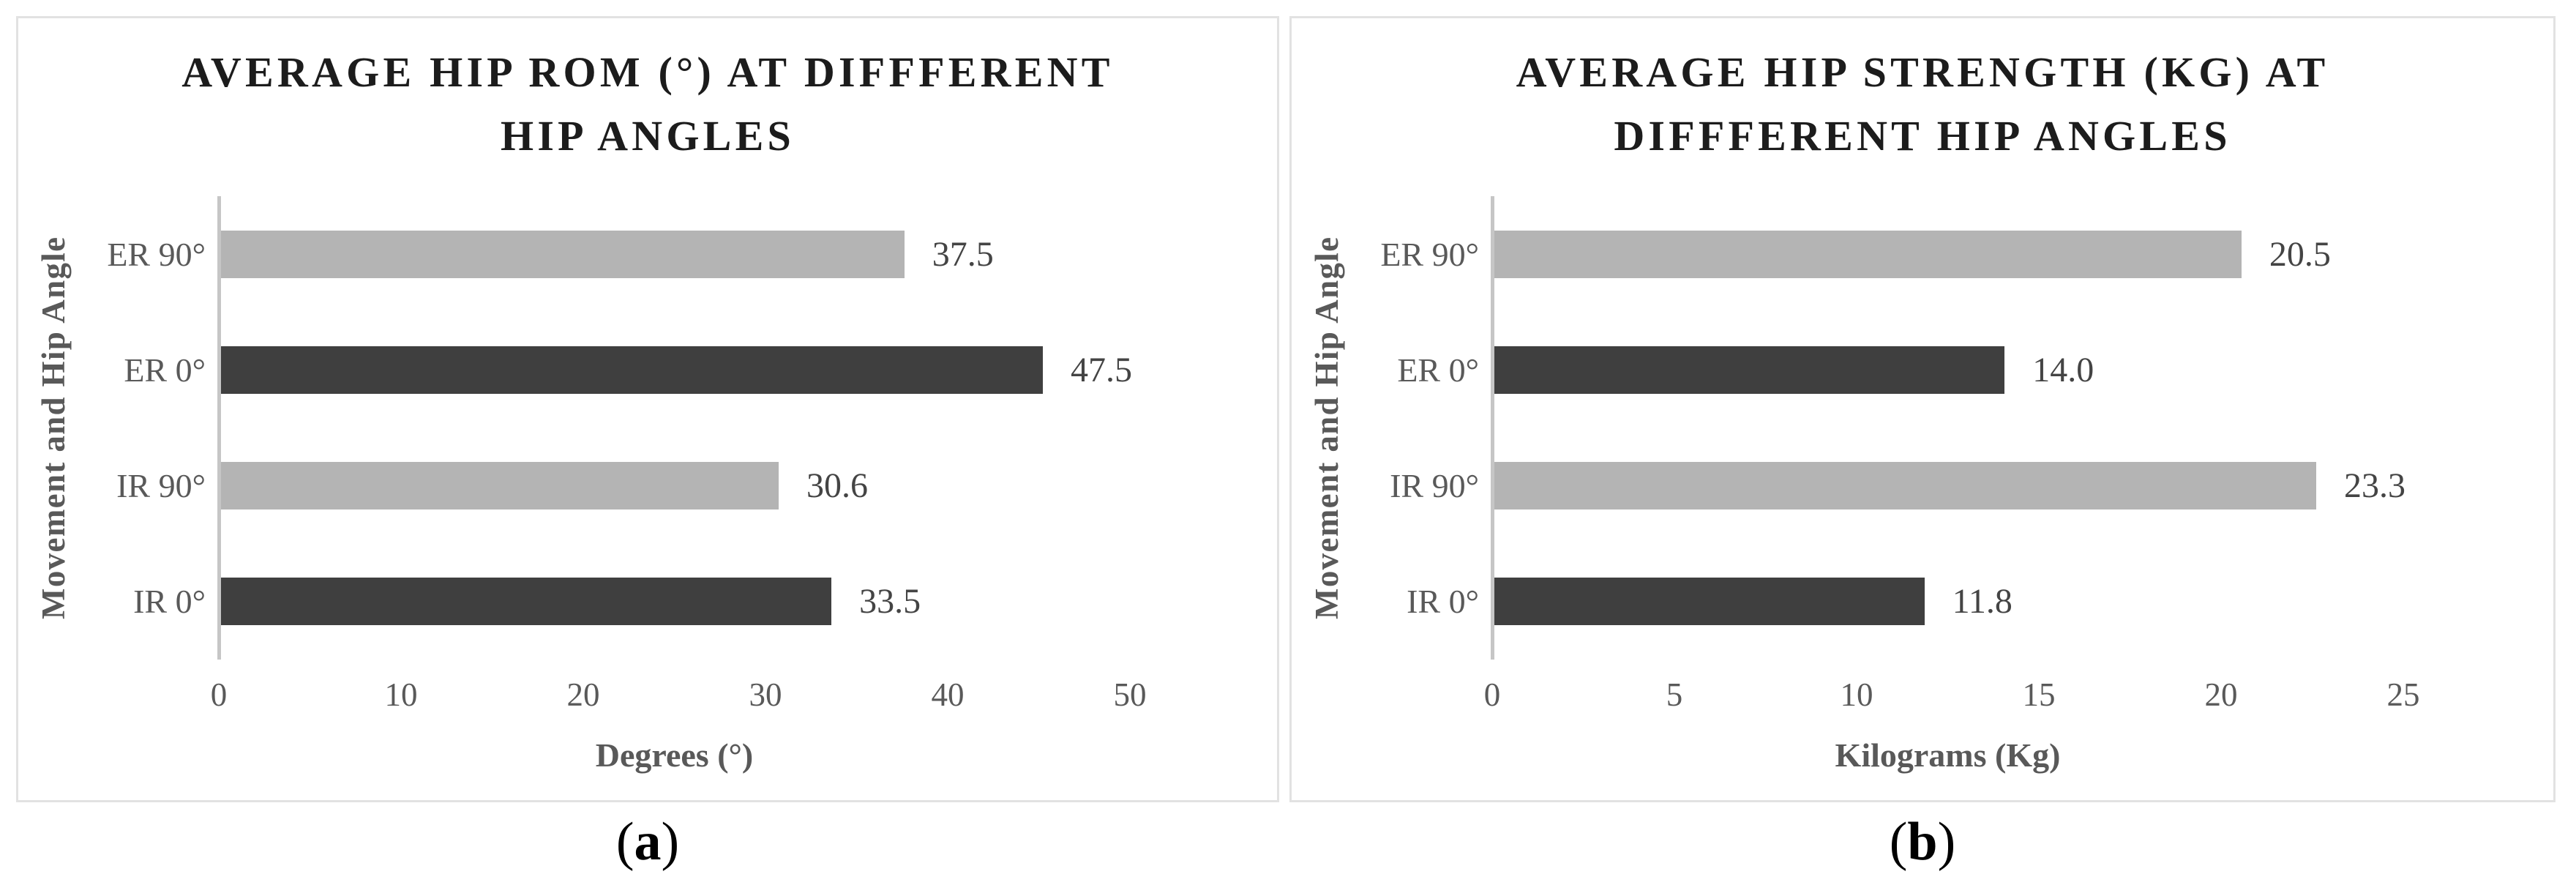 This screenshot has width=2576, height=896. What do you see at coordinates (2063, 369) in the screenshot?
I see `value-label: 14.0` at bounding box center [2063, 369].